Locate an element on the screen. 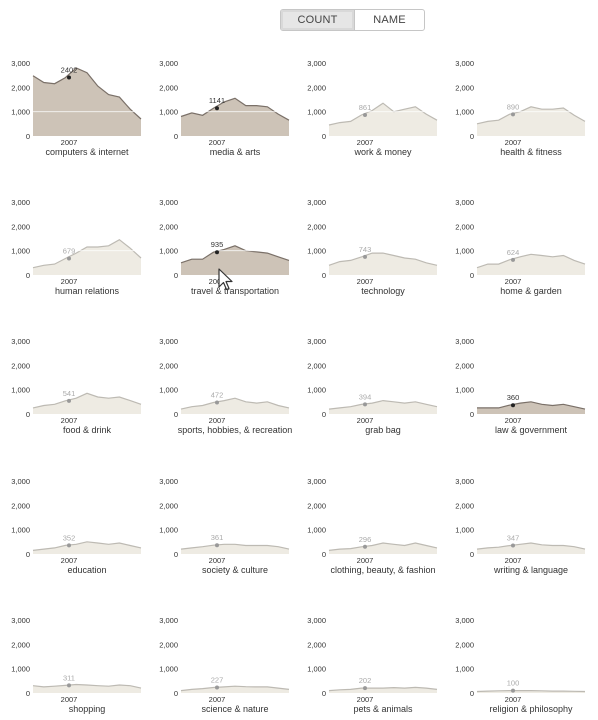  data-label: 352 is located at coordinates (69, 537).